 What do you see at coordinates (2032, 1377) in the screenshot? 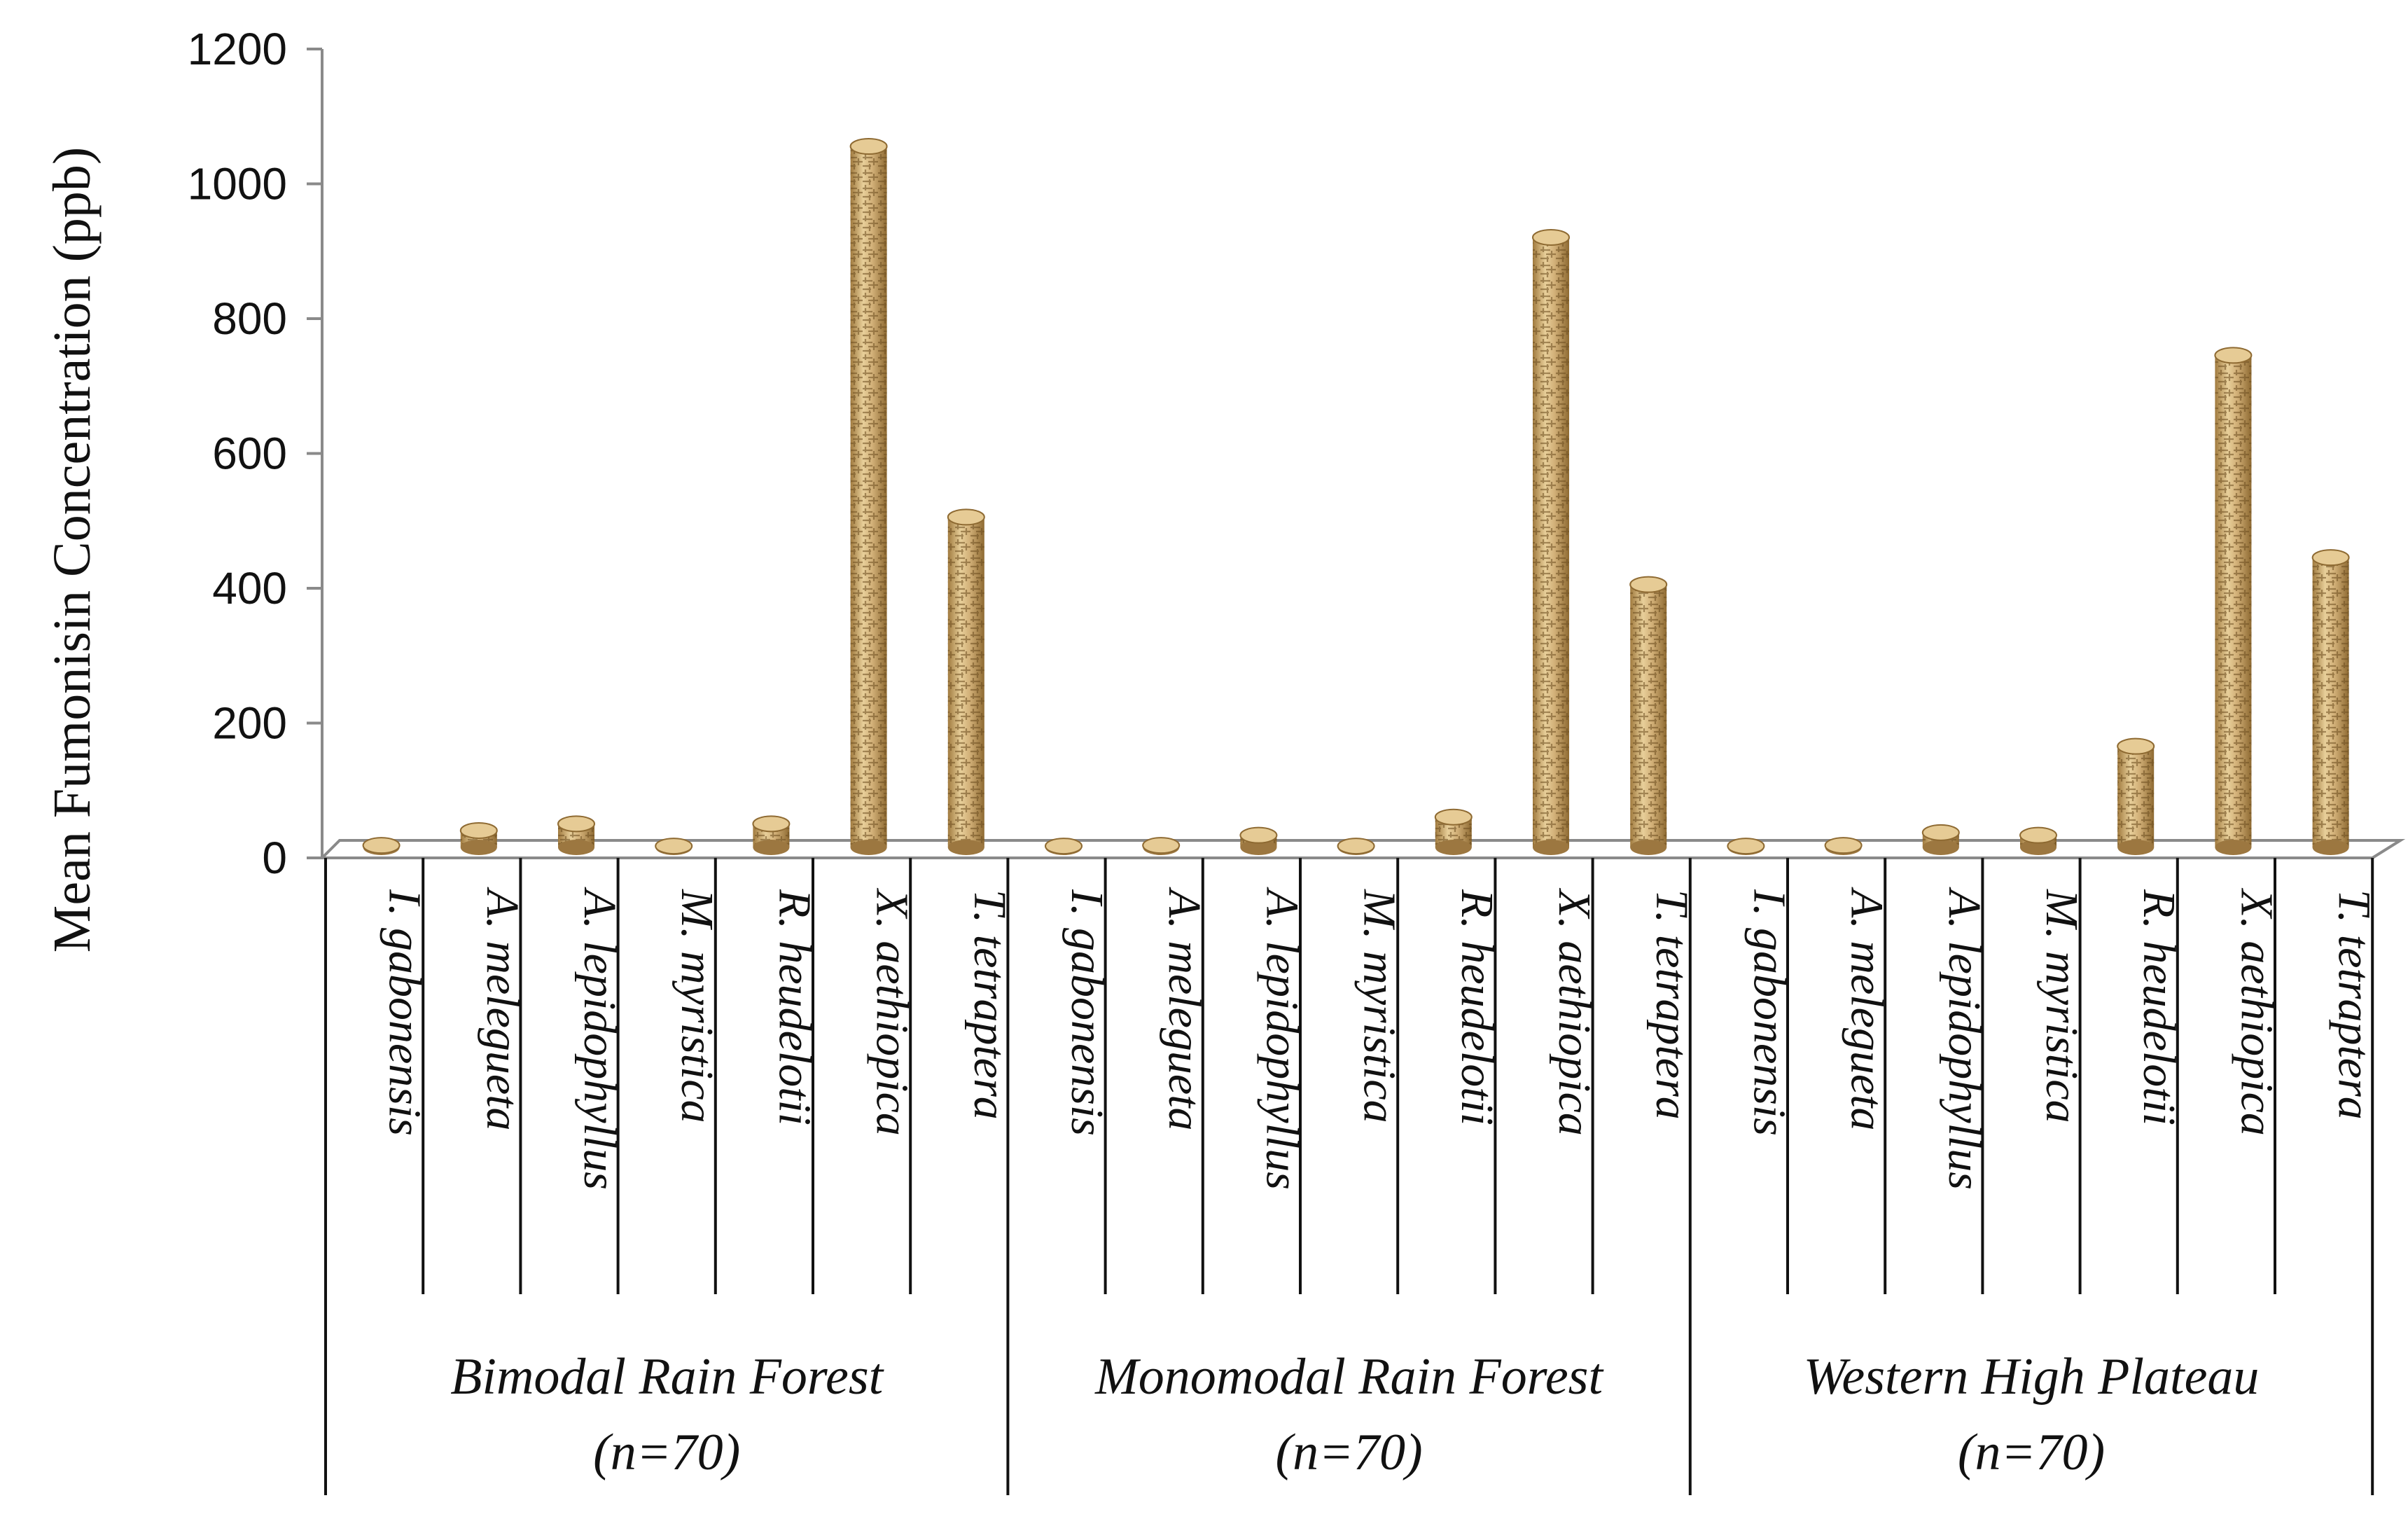
I see `group-label: Western High Plateau` at bounding box center [2032, 1377].